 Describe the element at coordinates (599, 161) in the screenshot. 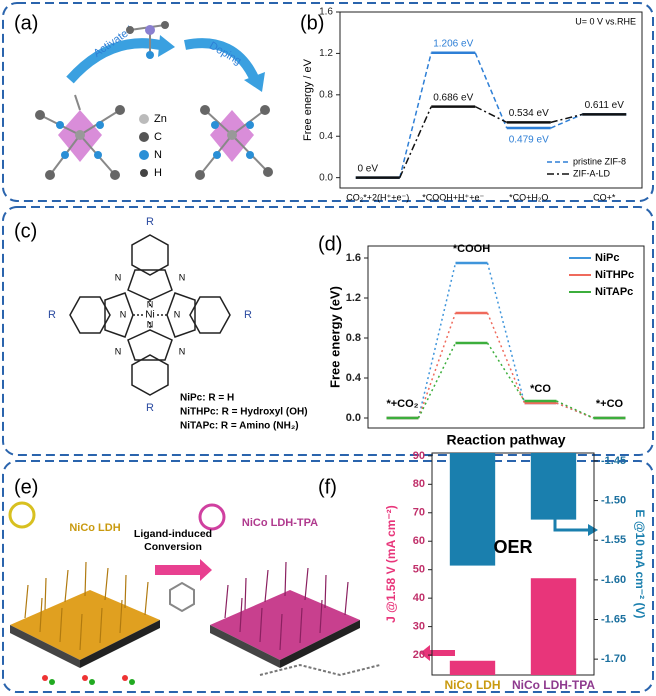

I see `legend-text: pristine ZIF-8` at that location.